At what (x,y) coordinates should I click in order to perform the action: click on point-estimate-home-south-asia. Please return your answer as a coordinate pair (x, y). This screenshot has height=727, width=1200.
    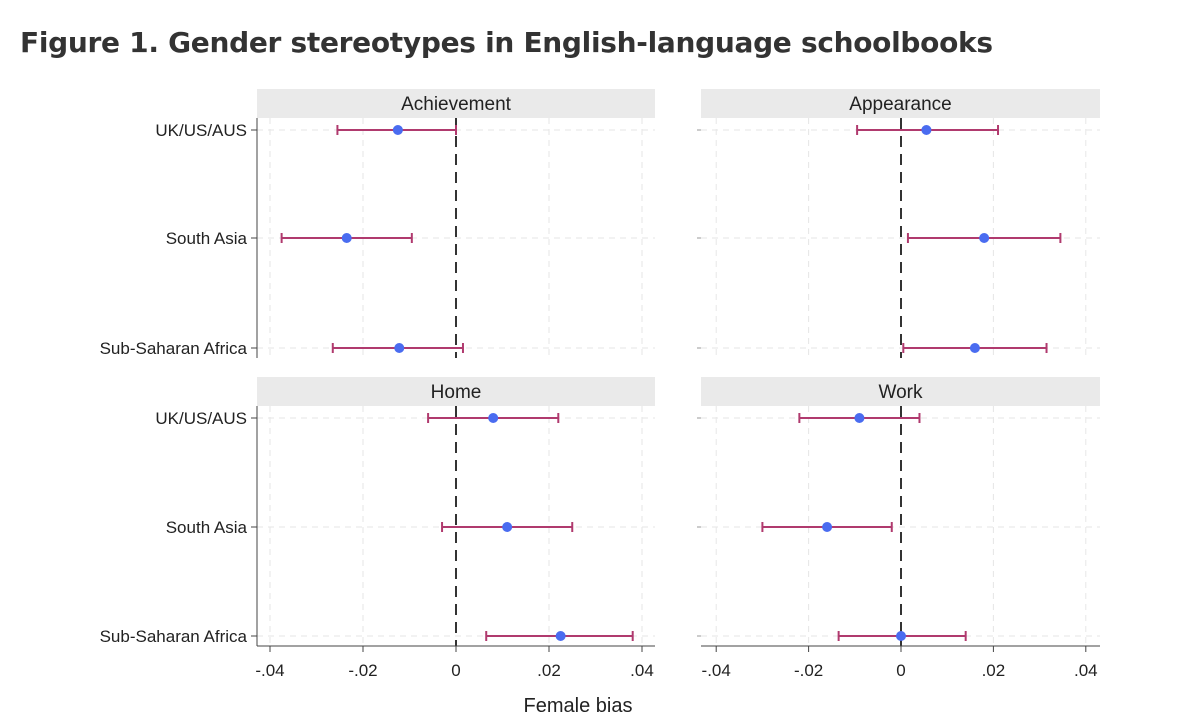
    Looking at the image, I should click on (507, 527).